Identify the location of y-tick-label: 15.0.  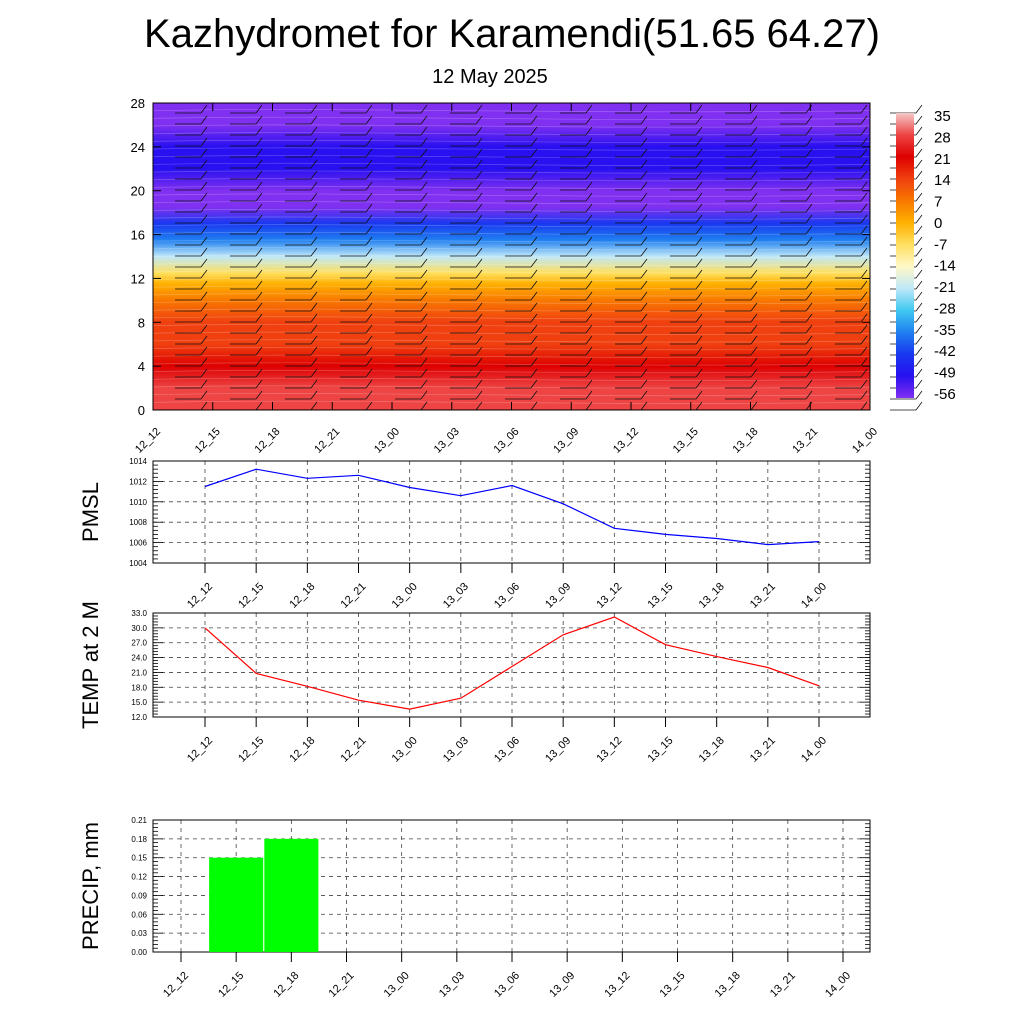
(139, 702).